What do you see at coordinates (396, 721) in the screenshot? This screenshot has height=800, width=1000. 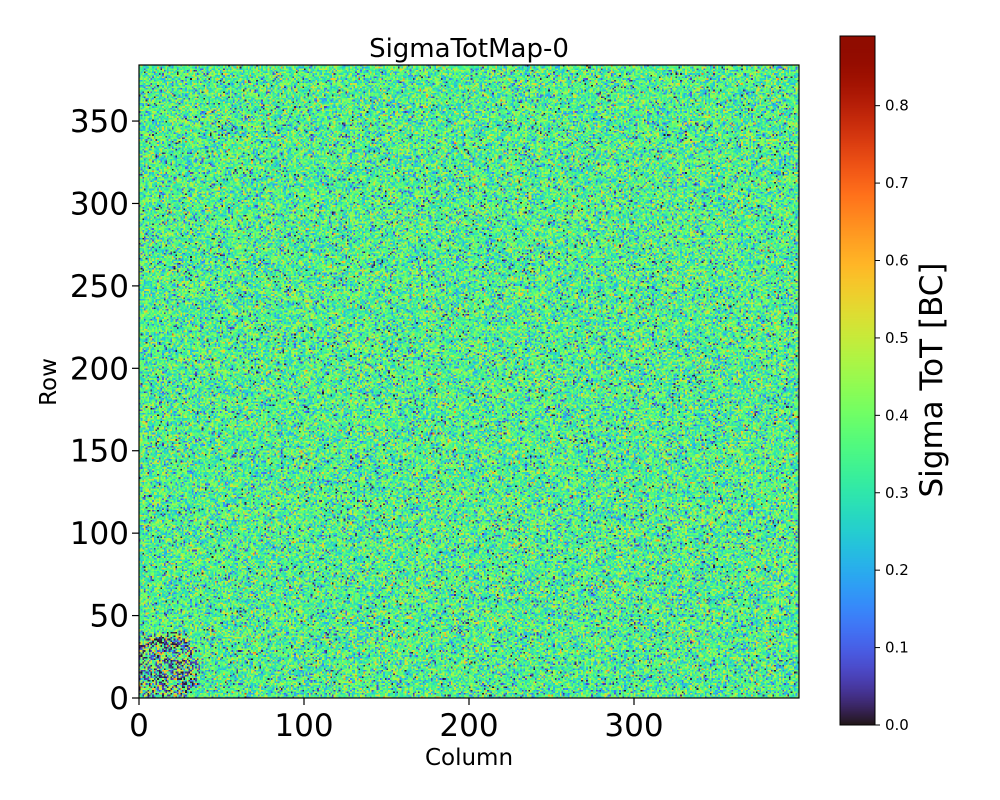 I see `x-axis-ticks: 0 100 200 300` at bounding box center [396, 721].